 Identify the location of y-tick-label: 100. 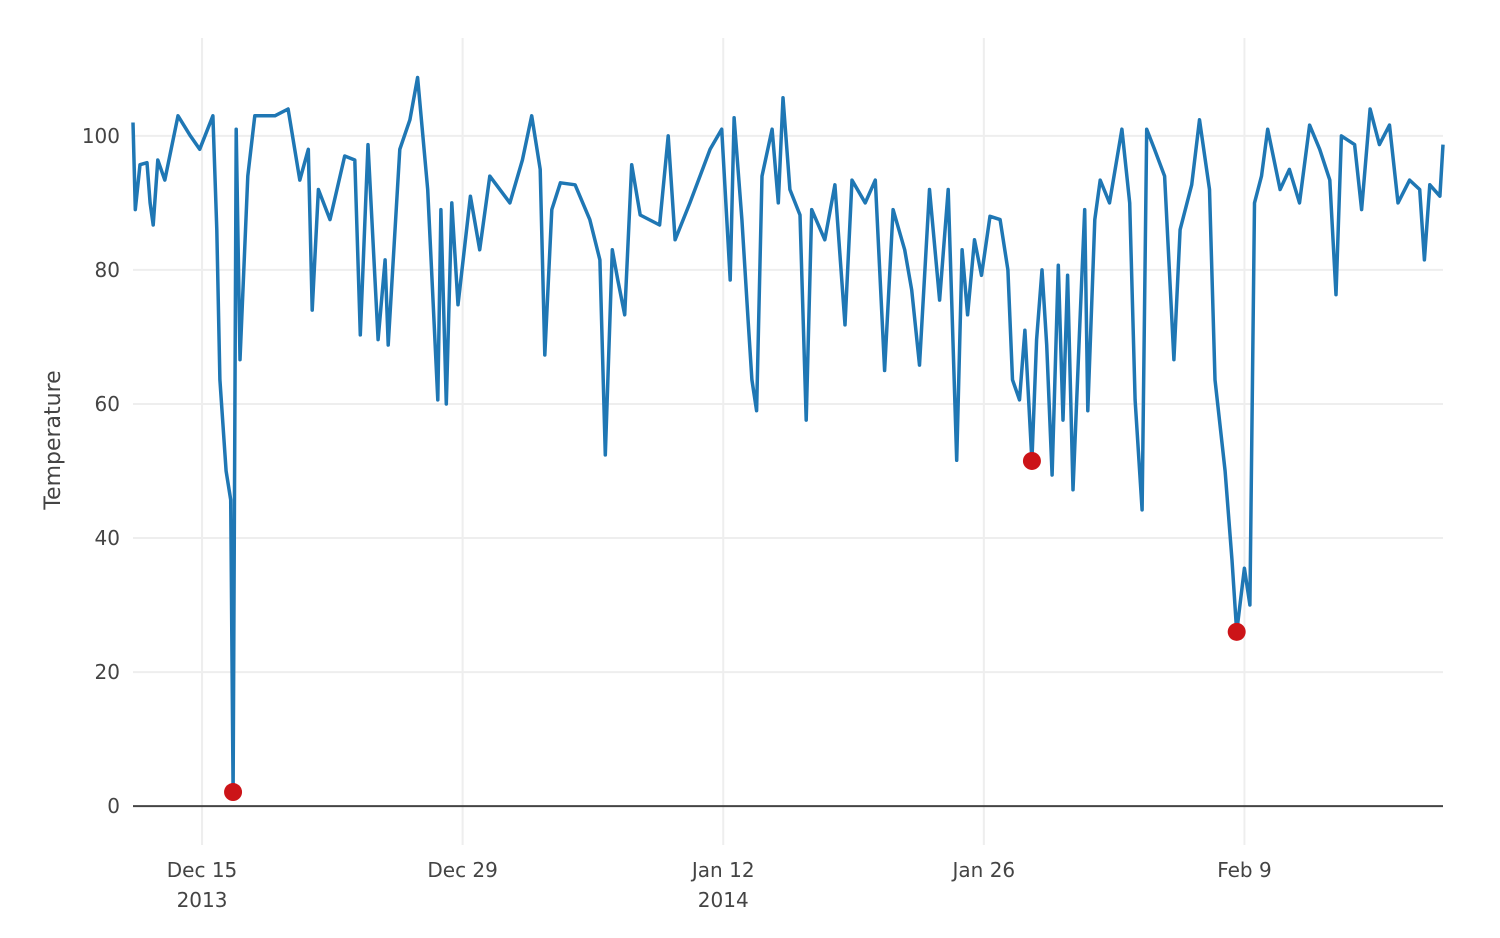
(101, 136).